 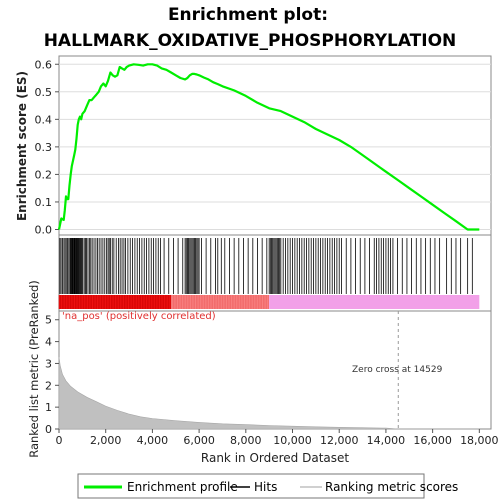 What do you see at coordinates (44, 92) in the screenshot?
I see `es-y-tick-label: 0.5` at bounding box center [44, 92].